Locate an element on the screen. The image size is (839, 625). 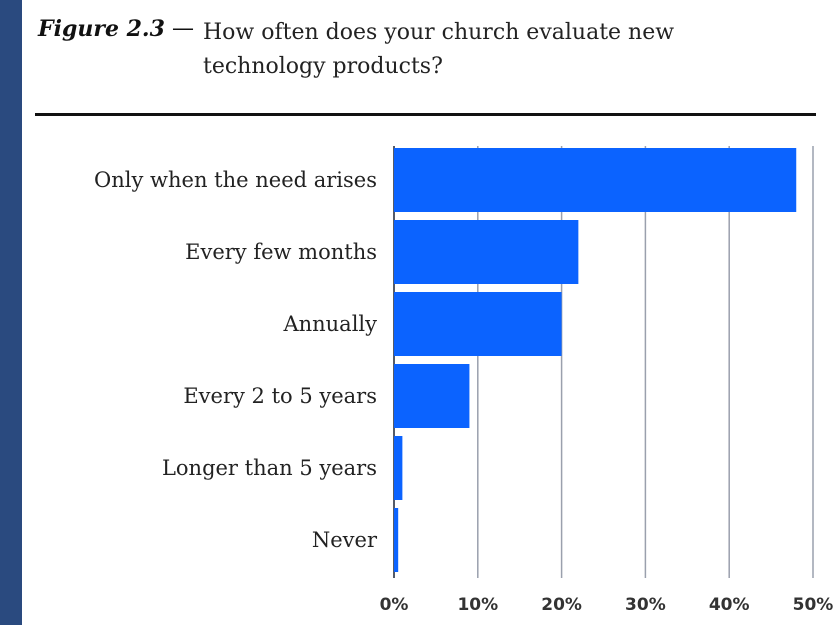
figure-dash: — is located at coordinates (183, 28).